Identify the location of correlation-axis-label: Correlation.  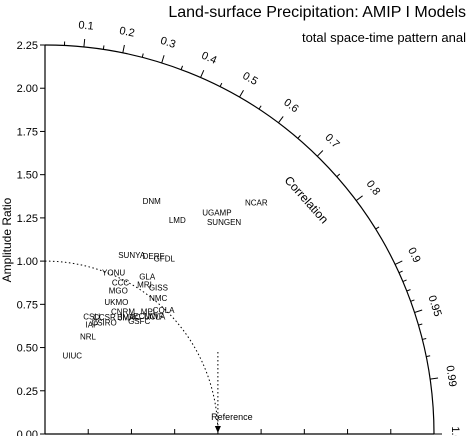
(307, 199).